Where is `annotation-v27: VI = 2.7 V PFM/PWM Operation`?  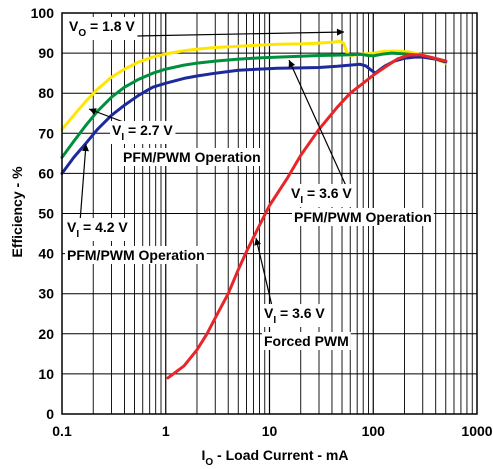 annotation-v27: VI = 2.7 V PFM/PWM Operation is located at coordinates (175, 137).